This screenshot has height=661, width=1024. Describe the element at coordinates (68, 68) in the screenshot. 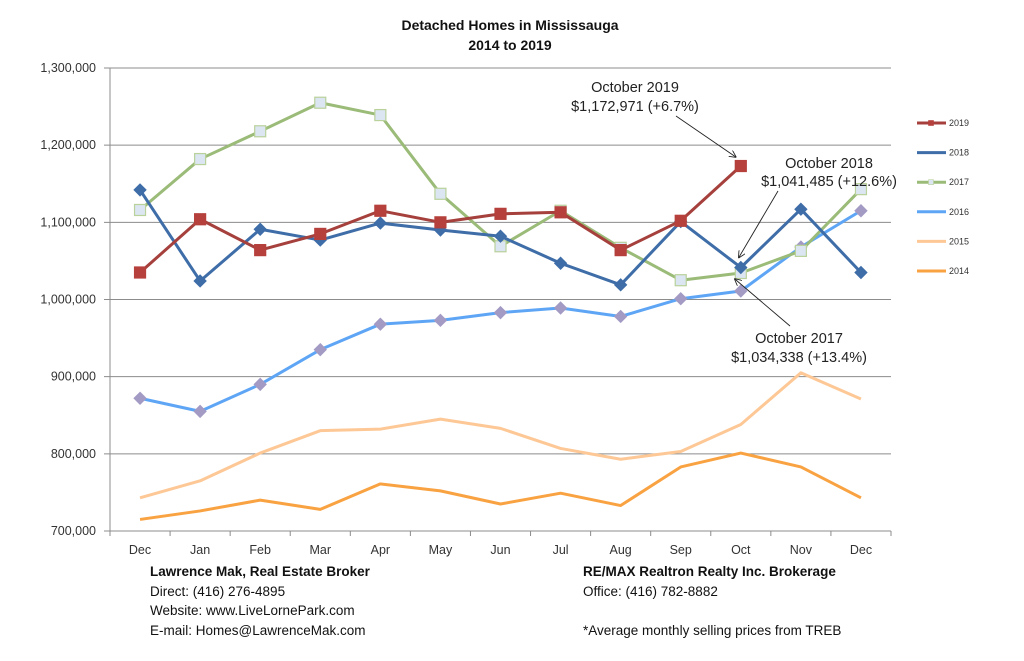

I see `y-tick-label: 1,300,000` at that location.